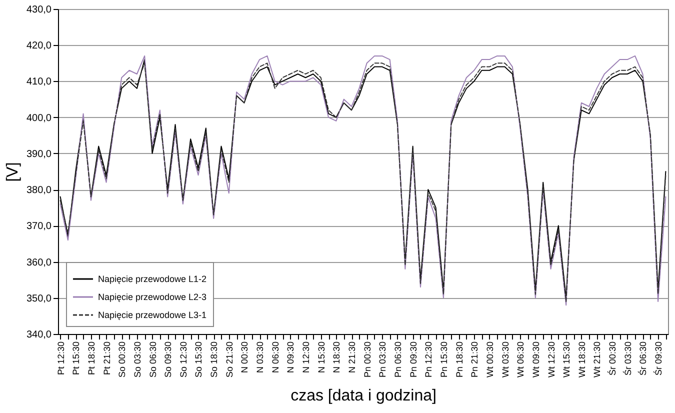  I want to click on x-tick-label: Pn 00:30, so click(367, 360).